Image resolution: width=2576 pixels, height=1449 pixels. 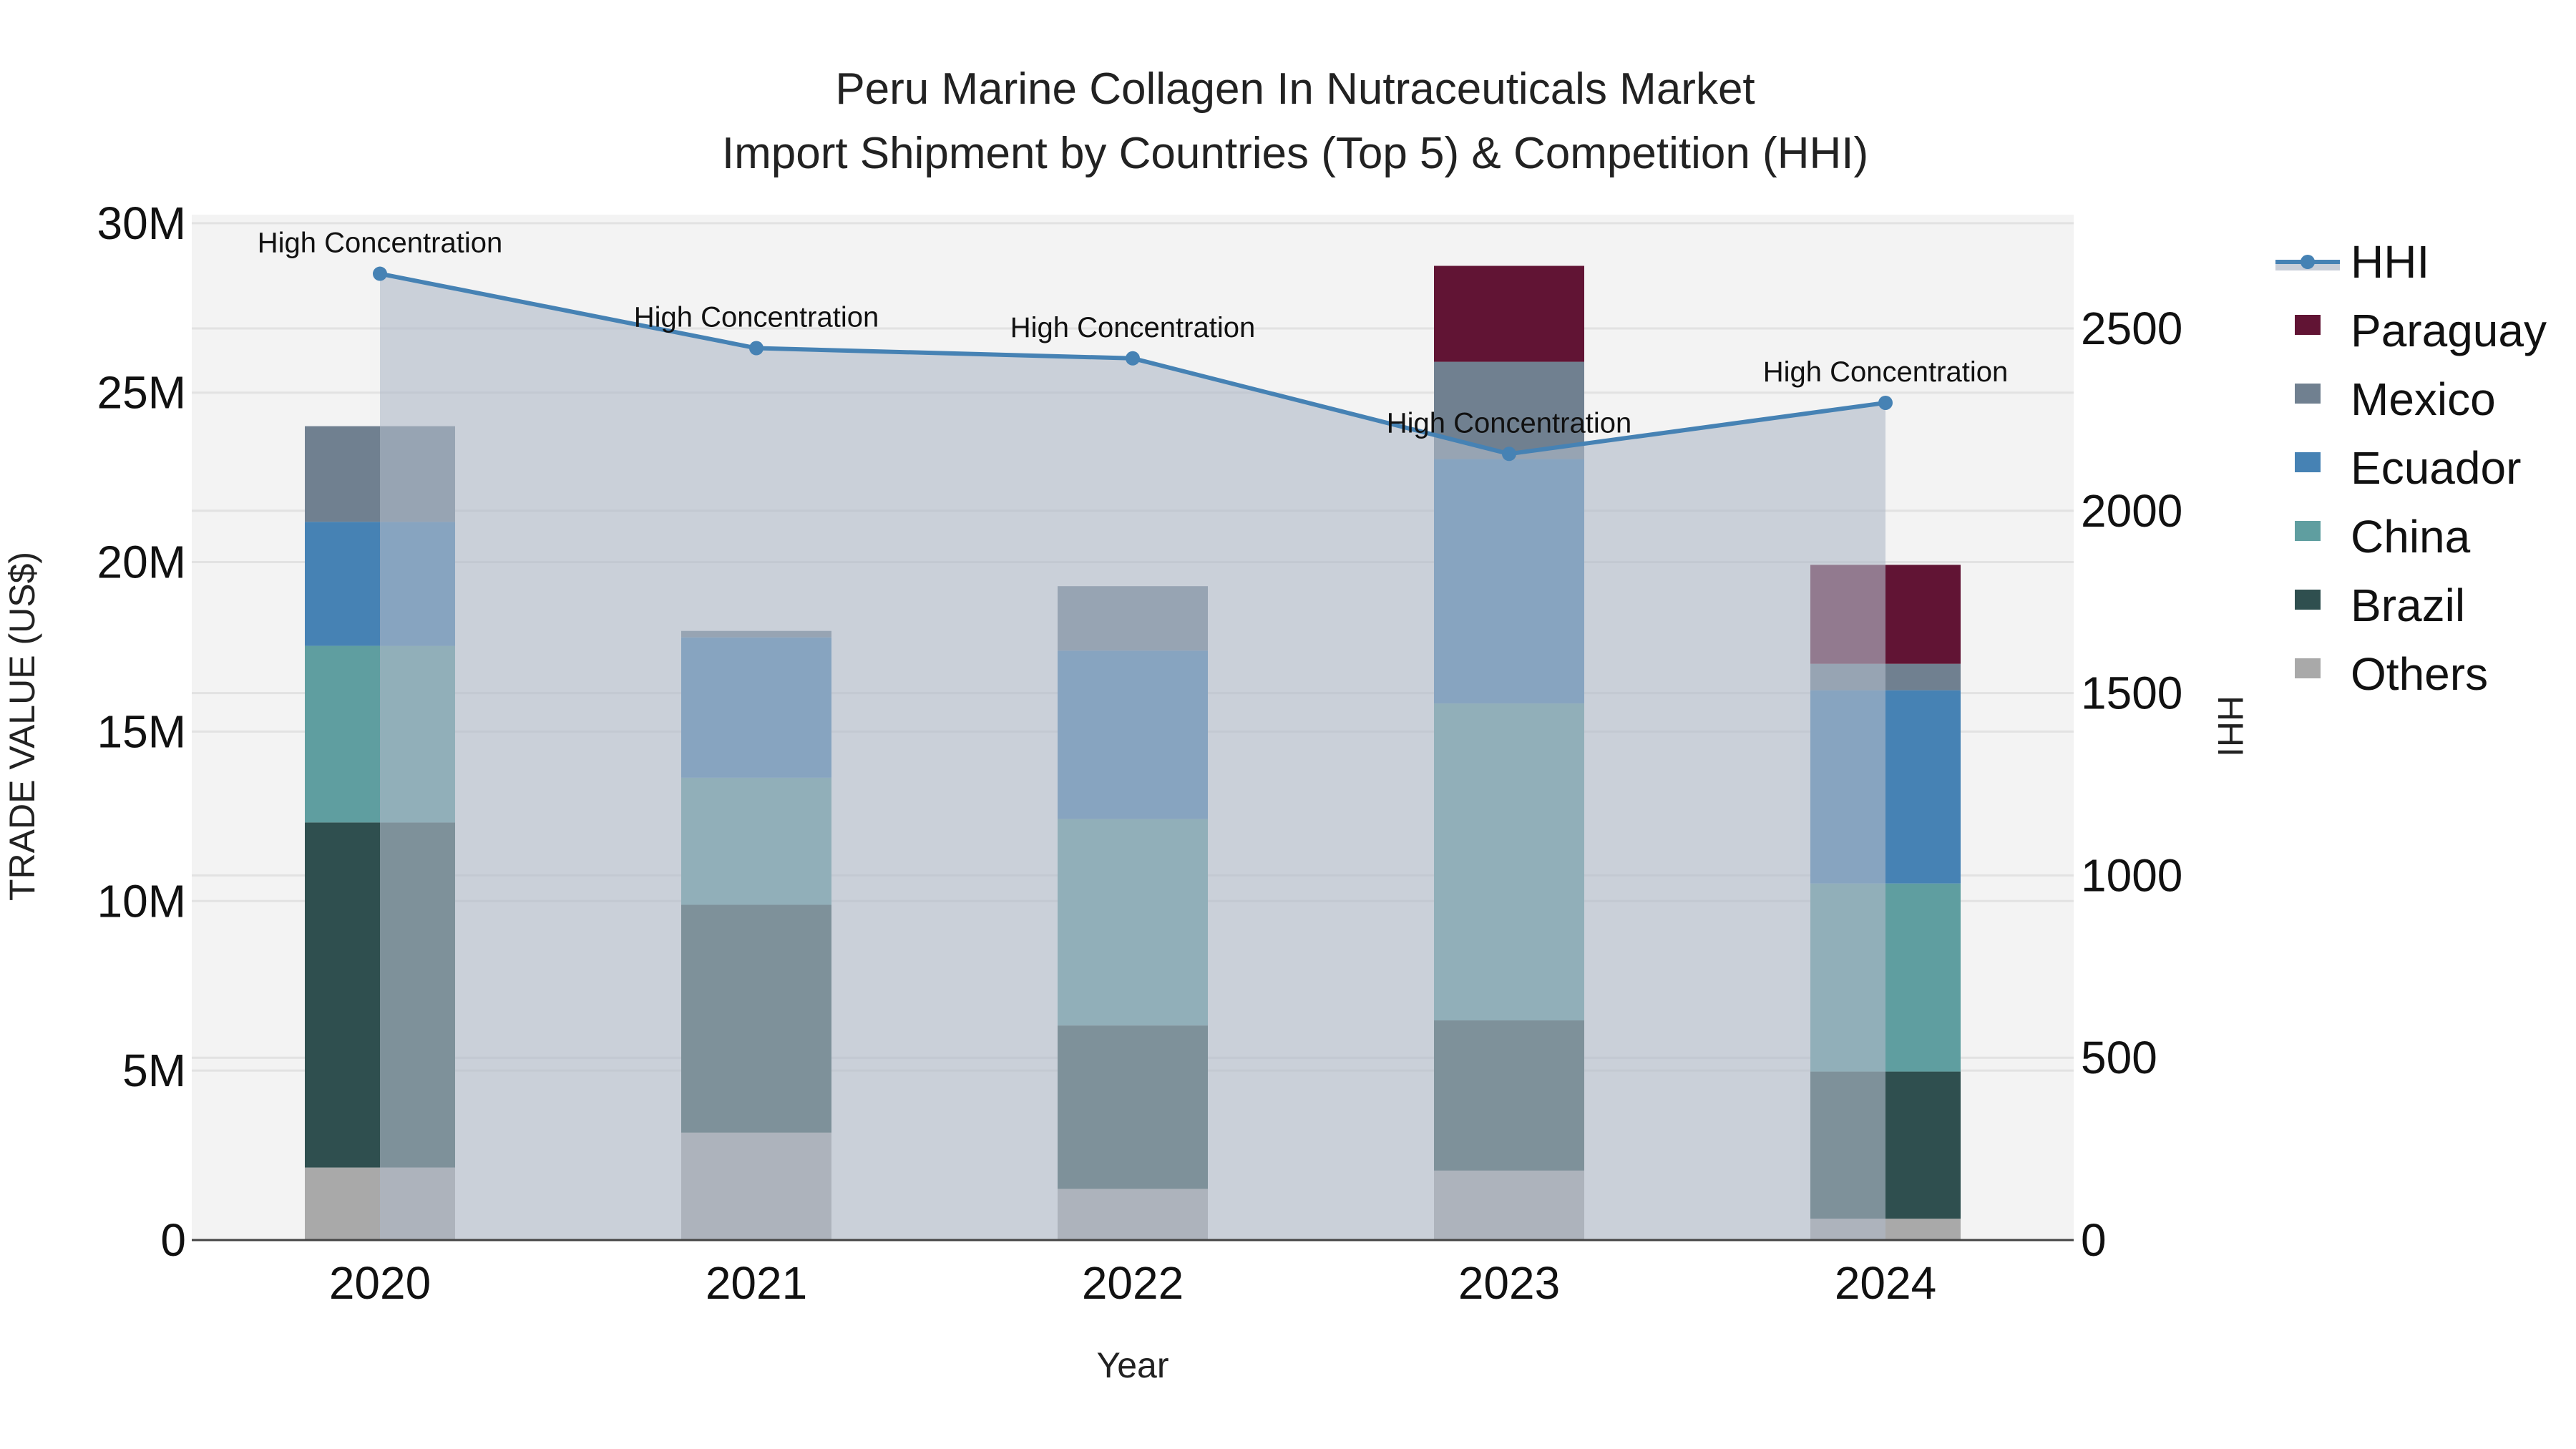 What do you see at coordinates (2230, 726) in the screenshot?
I see `y2-axis-label: HHI` at bounding box center [2230, 726].